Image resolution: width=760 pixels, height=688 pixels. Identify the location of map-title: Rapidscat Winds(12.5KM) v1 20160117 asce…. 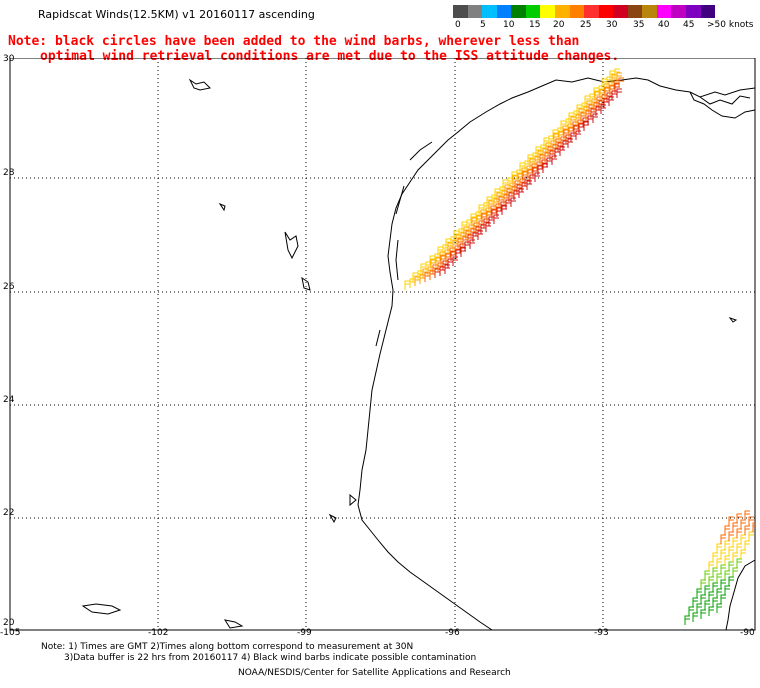
(176, 14).